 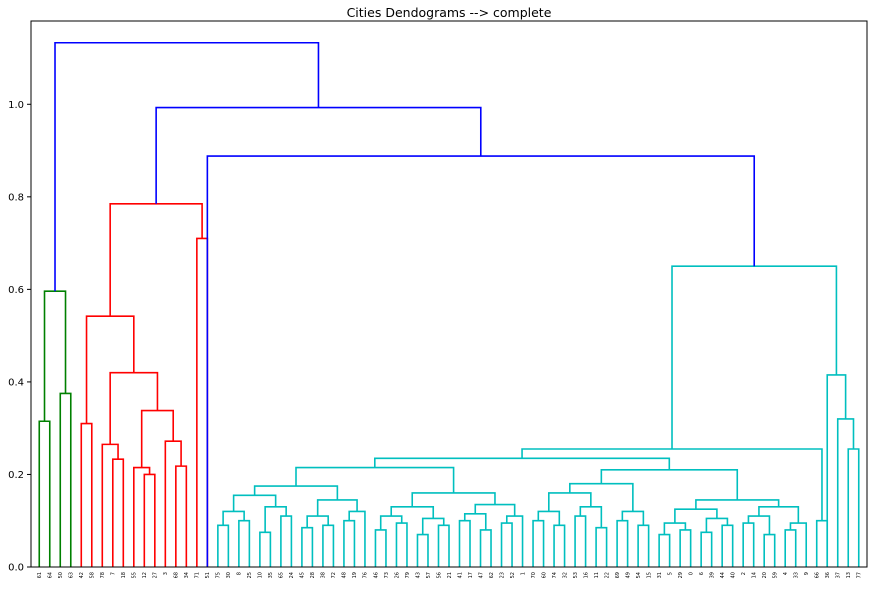 I want to click on leaf-label: 19, so click(x=355, y=575).